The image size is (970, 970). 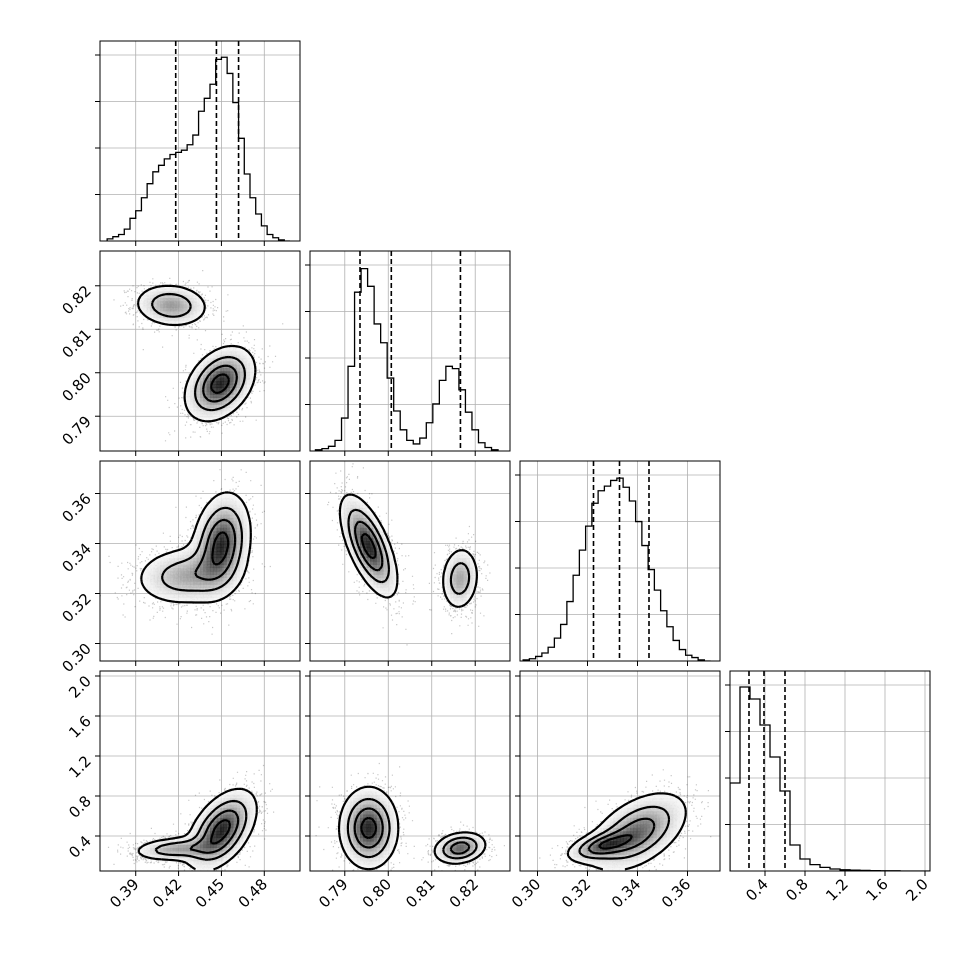 What do you see at coordinates (333, 893) in the screenshot?
I see `x-tick-label: 0.79` at bounding box center [333, 893].